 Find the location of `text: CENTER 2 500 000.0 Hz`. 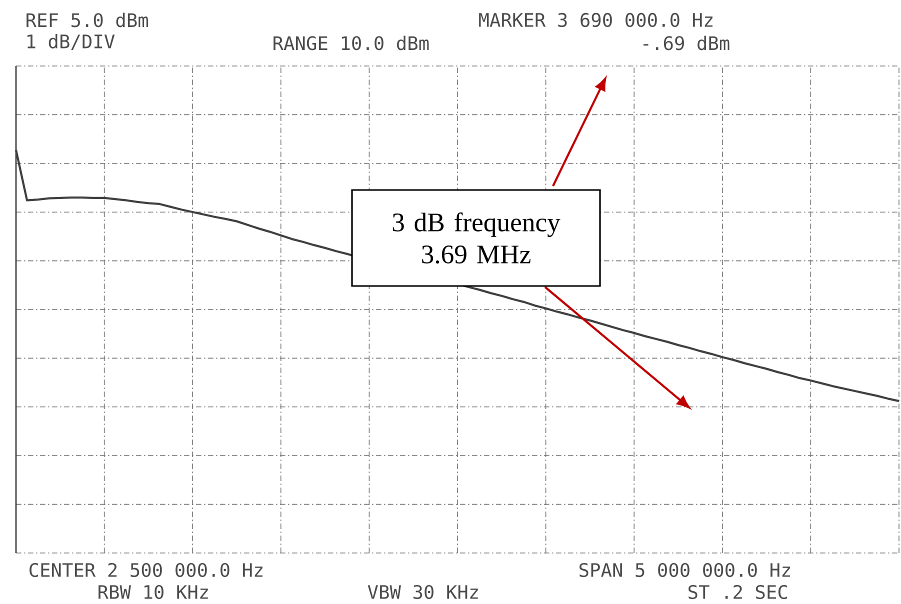

text: CENTER 2 500 000.0 Hz is located at coordinates (146, 570).